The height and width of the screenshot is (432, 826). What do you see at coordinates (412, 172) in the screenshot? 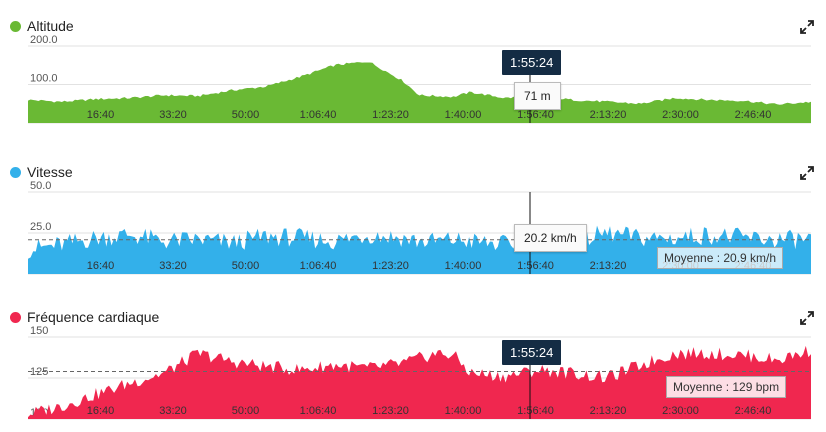
I see `speed-panel: Vitesse` at bounding box center [412, 172].